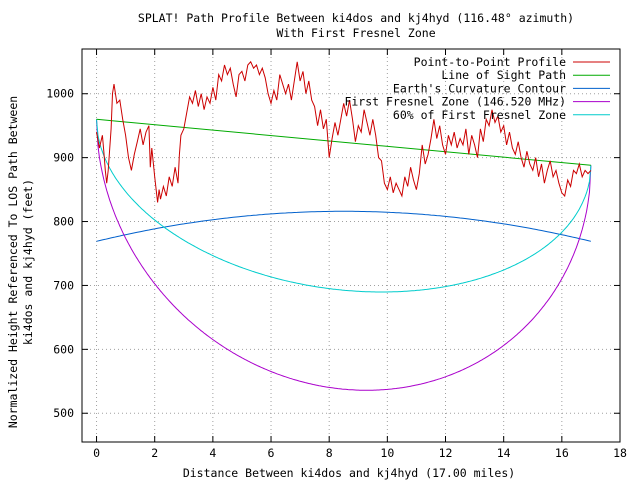 This screenshot has width=640, height=480. What do you see at coordinates (620, 453) in the screenshot?
I see `x-tick-label: 18` at bounding box center [620, 453].